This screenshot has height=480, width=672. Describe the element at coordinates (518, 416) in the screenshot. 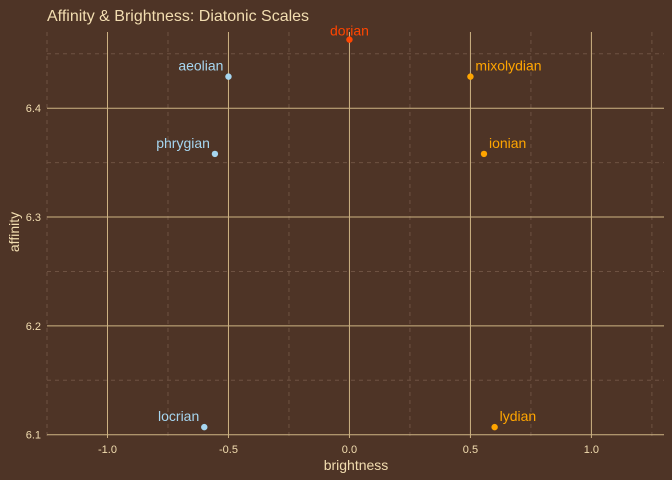

I see `point-label: lydian` at that location.